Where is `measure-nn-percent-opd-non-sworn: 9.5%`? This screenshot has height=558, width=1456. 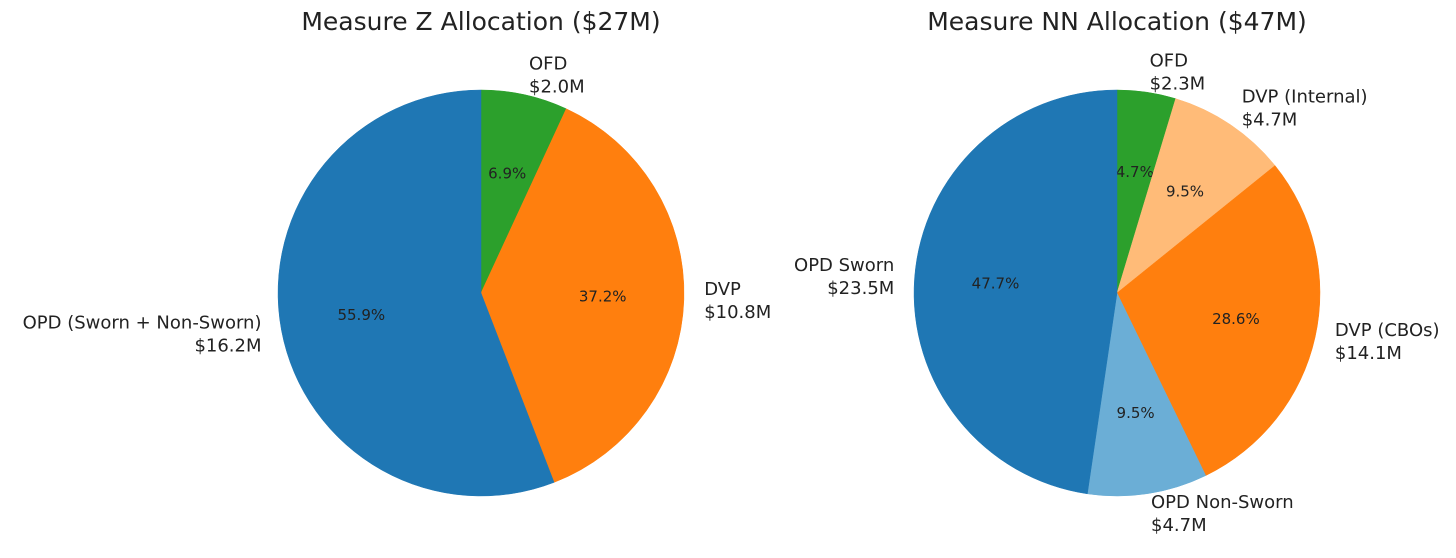
measure-nn-percent-opd-non-sworn: 9.5% is located at coordinates (1136, 413).